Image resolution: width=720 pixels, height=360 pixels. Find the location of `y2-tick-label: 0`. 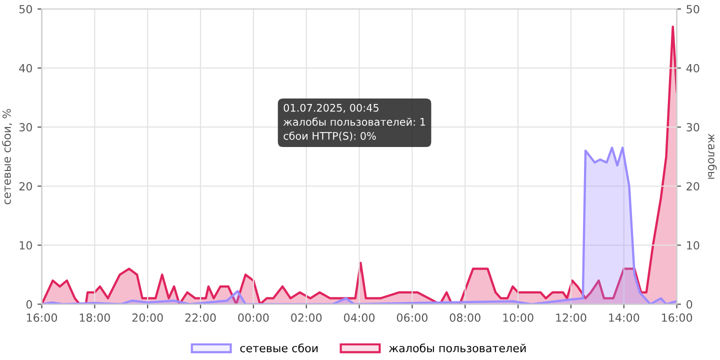

y2-tick-label: 0 is located at coordinates (689, 304).